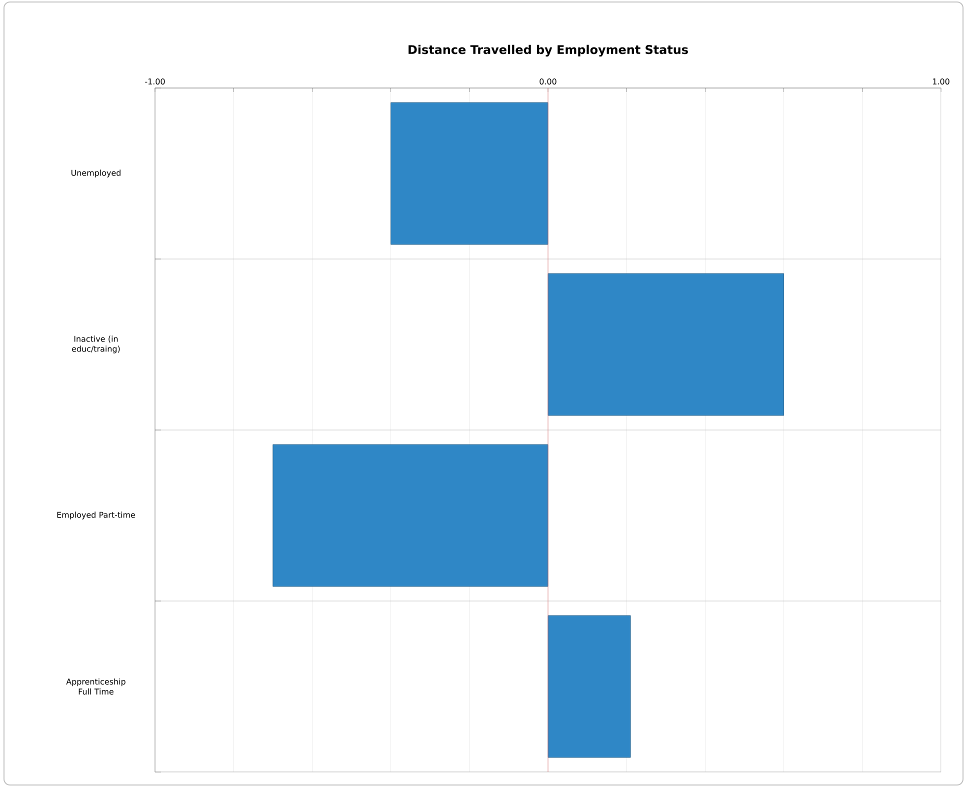 This screenshot has width=965, height=787. Describe the element at coordinates (548, 50) in the screenshot. I see `chart-title: Distance Travelled by Employment Status` at that location.